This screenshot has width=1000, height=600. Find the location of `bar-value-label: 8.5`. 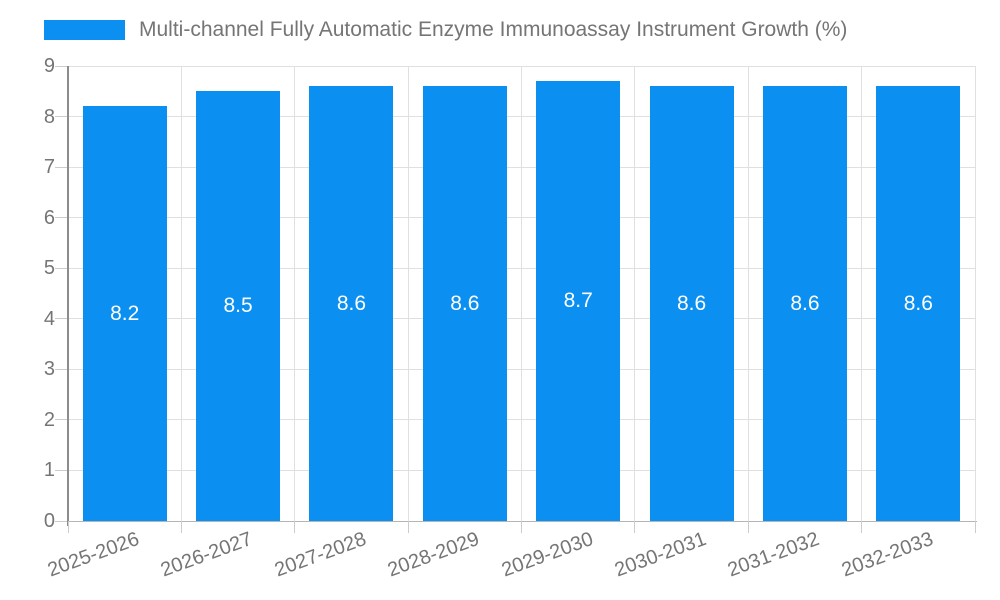

bar-value-label: 8.5 is located at coordinates (238, 306).